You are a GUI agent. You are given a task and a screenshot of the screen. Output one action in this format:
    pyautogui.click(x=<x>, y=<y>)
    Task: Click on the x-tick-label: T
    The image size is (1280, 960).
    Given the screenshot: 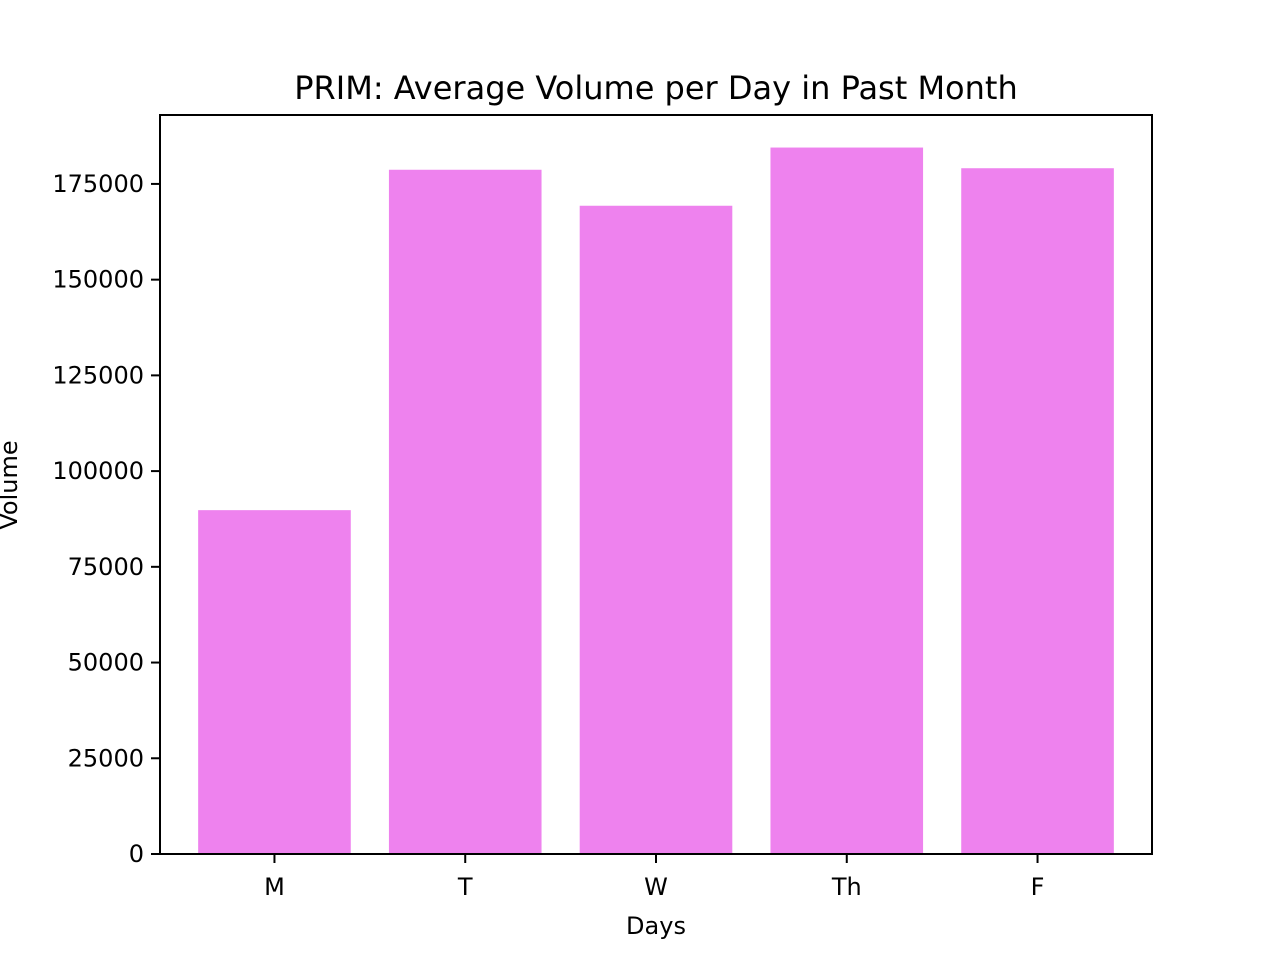 What is the action you would take?
    pyautogui.click(x=465, y=887)
    